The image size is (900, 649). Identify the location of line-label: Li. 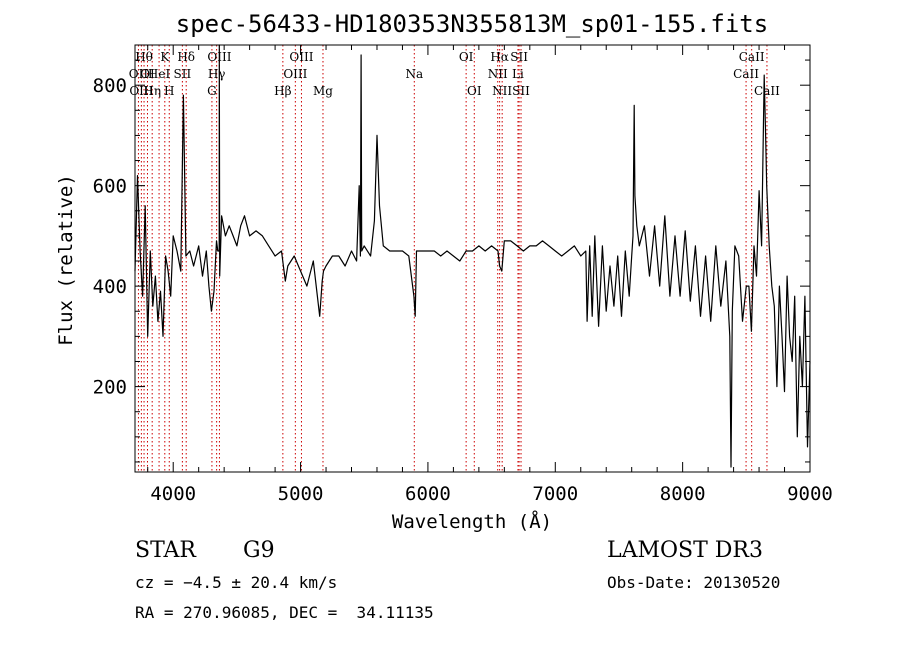
(518, 74).